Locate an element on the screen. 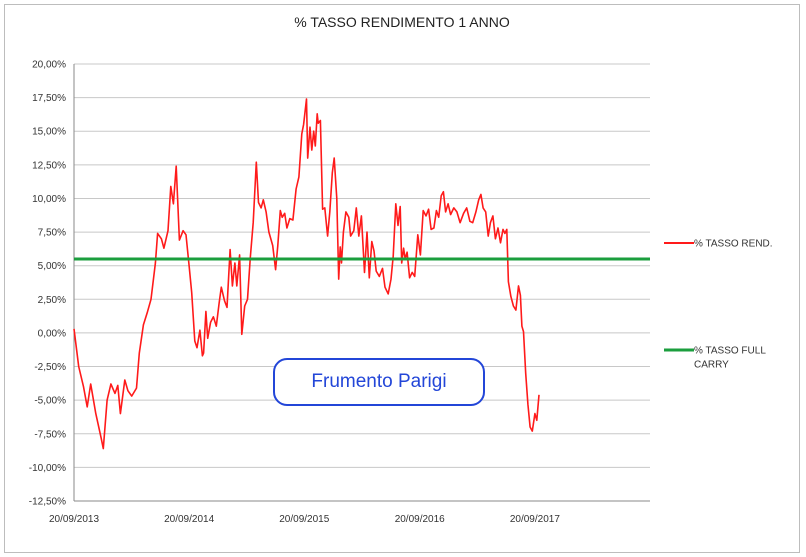 Image resolution: width=806 pixels, height=557 pixels. y-tick-label: 17,50% is located at coordinates (49, 98).